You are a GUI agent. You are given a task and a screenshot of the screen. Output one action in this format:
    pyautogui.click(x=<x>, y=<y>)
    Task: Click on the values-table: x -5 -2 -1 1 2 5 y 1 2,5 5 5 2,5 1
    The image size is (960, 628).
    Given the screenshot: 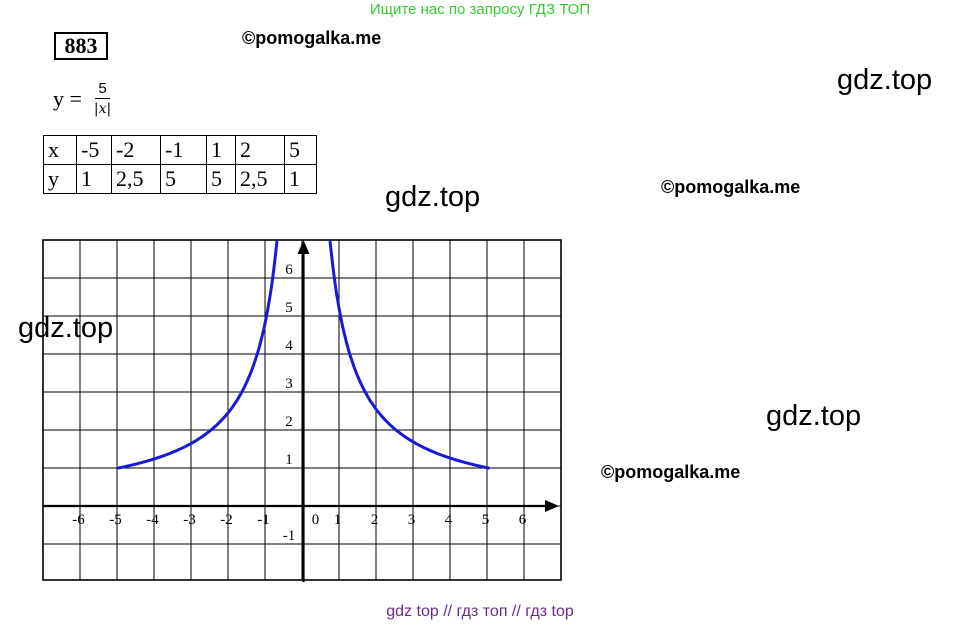 What is the action you would take?
    pyautogui.click(x=180, y=164)
    